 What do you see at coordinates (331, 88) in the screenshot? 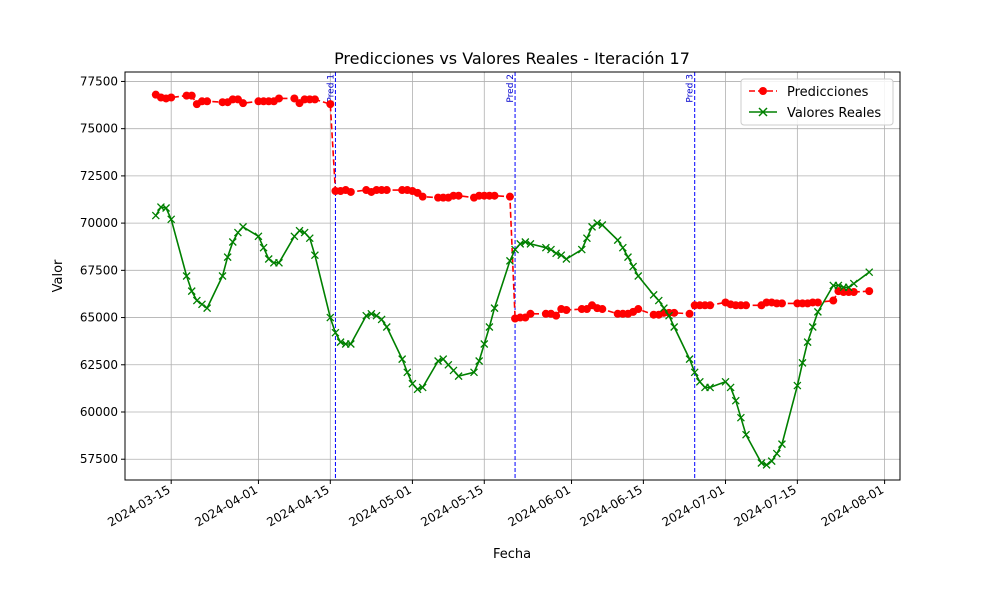
I see `prediction-boundary-label: Pred 1` at bounding box center [331, 88].